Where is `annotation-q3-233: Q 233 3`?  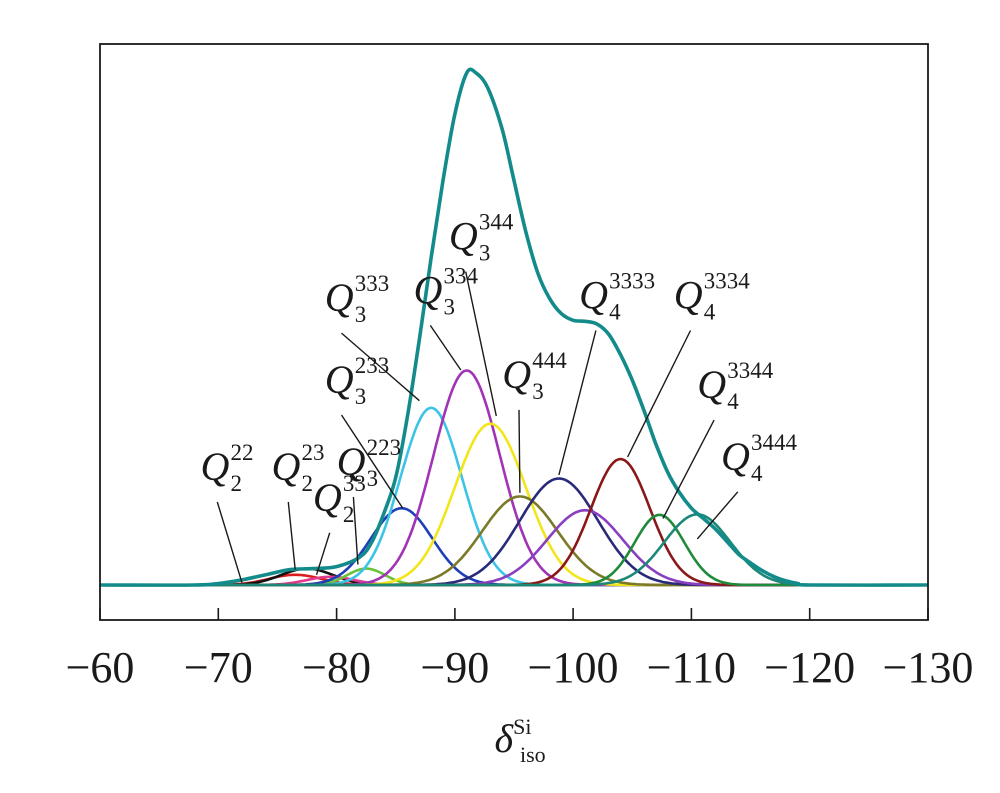 annotation-q3-233: Q 233 3 is located at coordinates (357, 381).